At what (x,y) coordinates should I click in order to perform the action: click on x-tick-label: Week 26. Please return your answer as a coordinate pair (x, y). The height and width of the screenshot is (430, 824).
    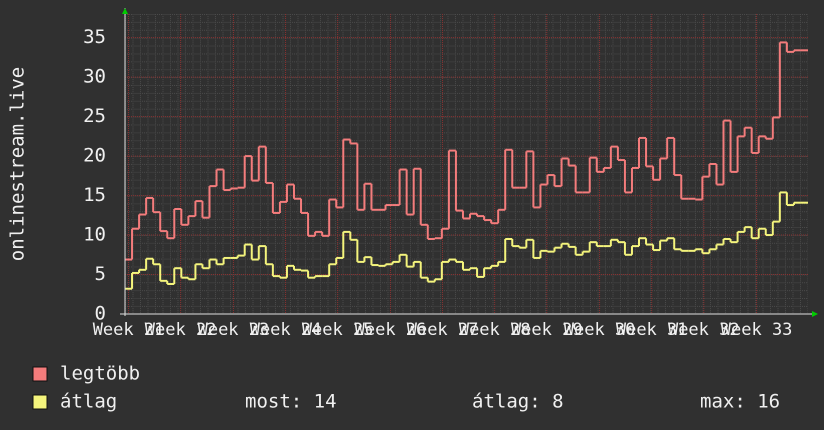
    Looking at the image, I should click on (391, 330).